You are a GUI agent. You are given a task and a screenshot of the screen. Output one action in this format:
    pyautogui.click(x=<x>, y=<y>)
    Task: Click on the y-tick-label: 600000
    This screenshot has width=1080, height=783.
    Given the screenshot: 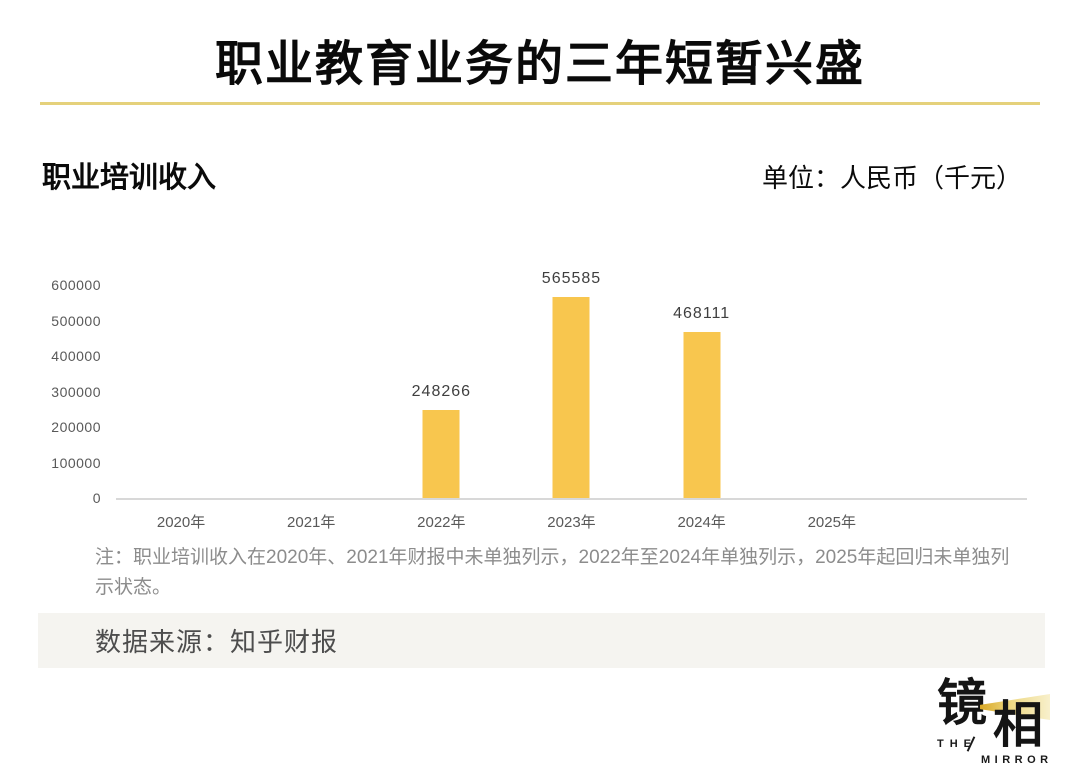 What is the action you would take?
    pyautogui.click(x=76, y=285)
    